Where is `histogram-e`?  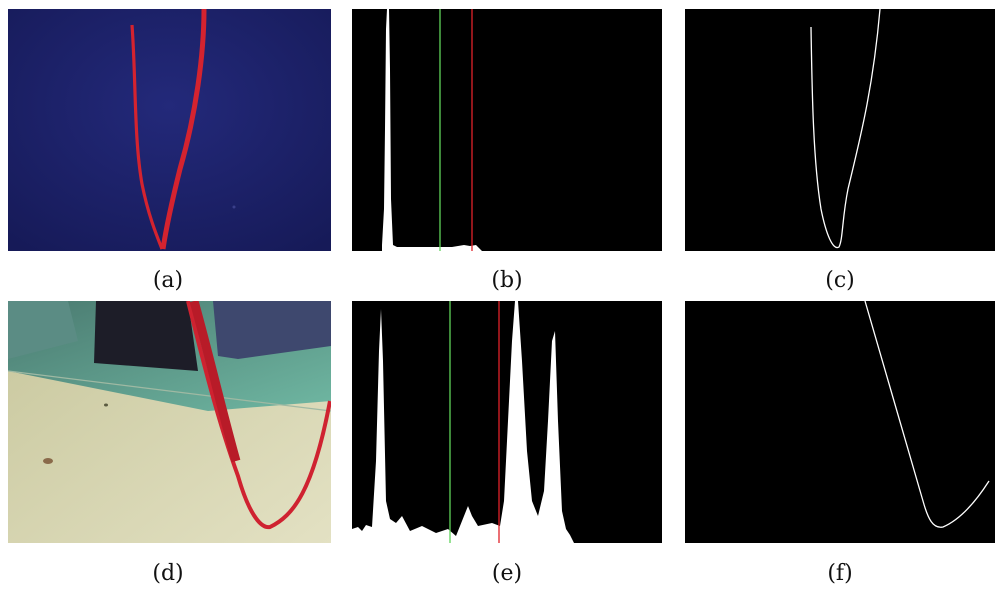 histogram-e is located at coordinates (507, 422).